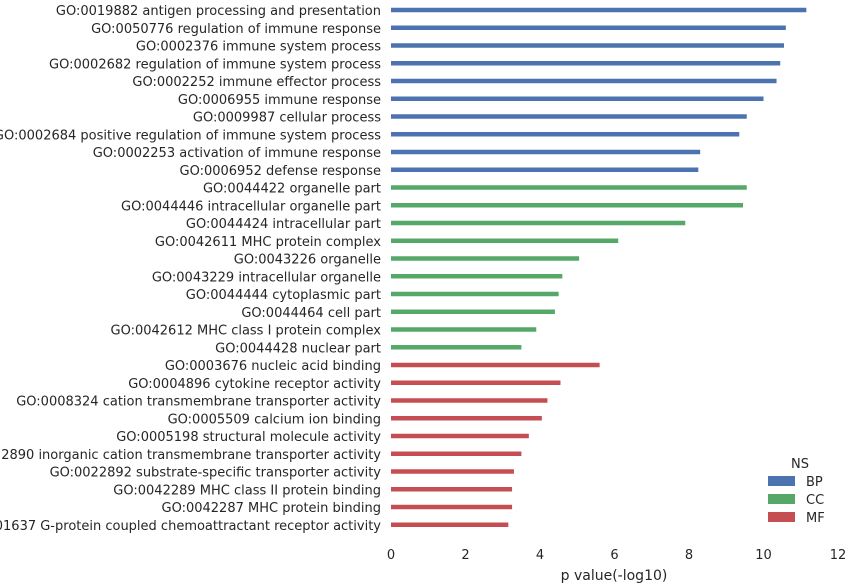 The image size is (851, 587). Describe the element at coordinates (274, 419) in the screenshot. I see `category-label: GO:0005509 calcium ion binding` at that location.